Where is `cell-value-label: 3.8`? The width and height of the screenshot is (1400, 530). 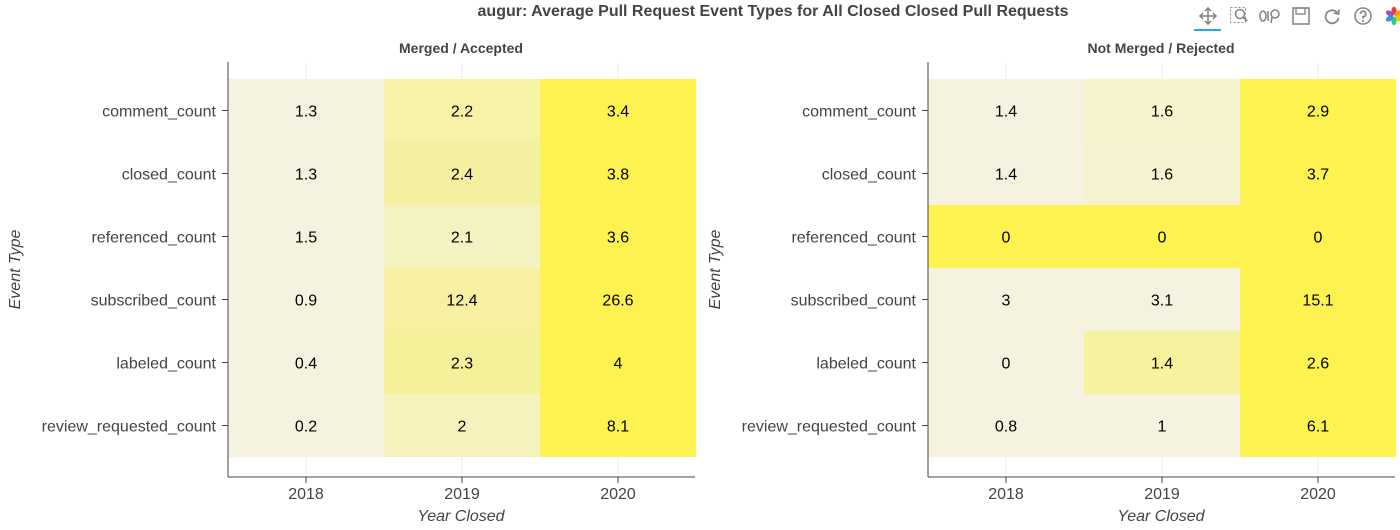
cell-value-label: 3.8 is located at coordinates (618, 175).